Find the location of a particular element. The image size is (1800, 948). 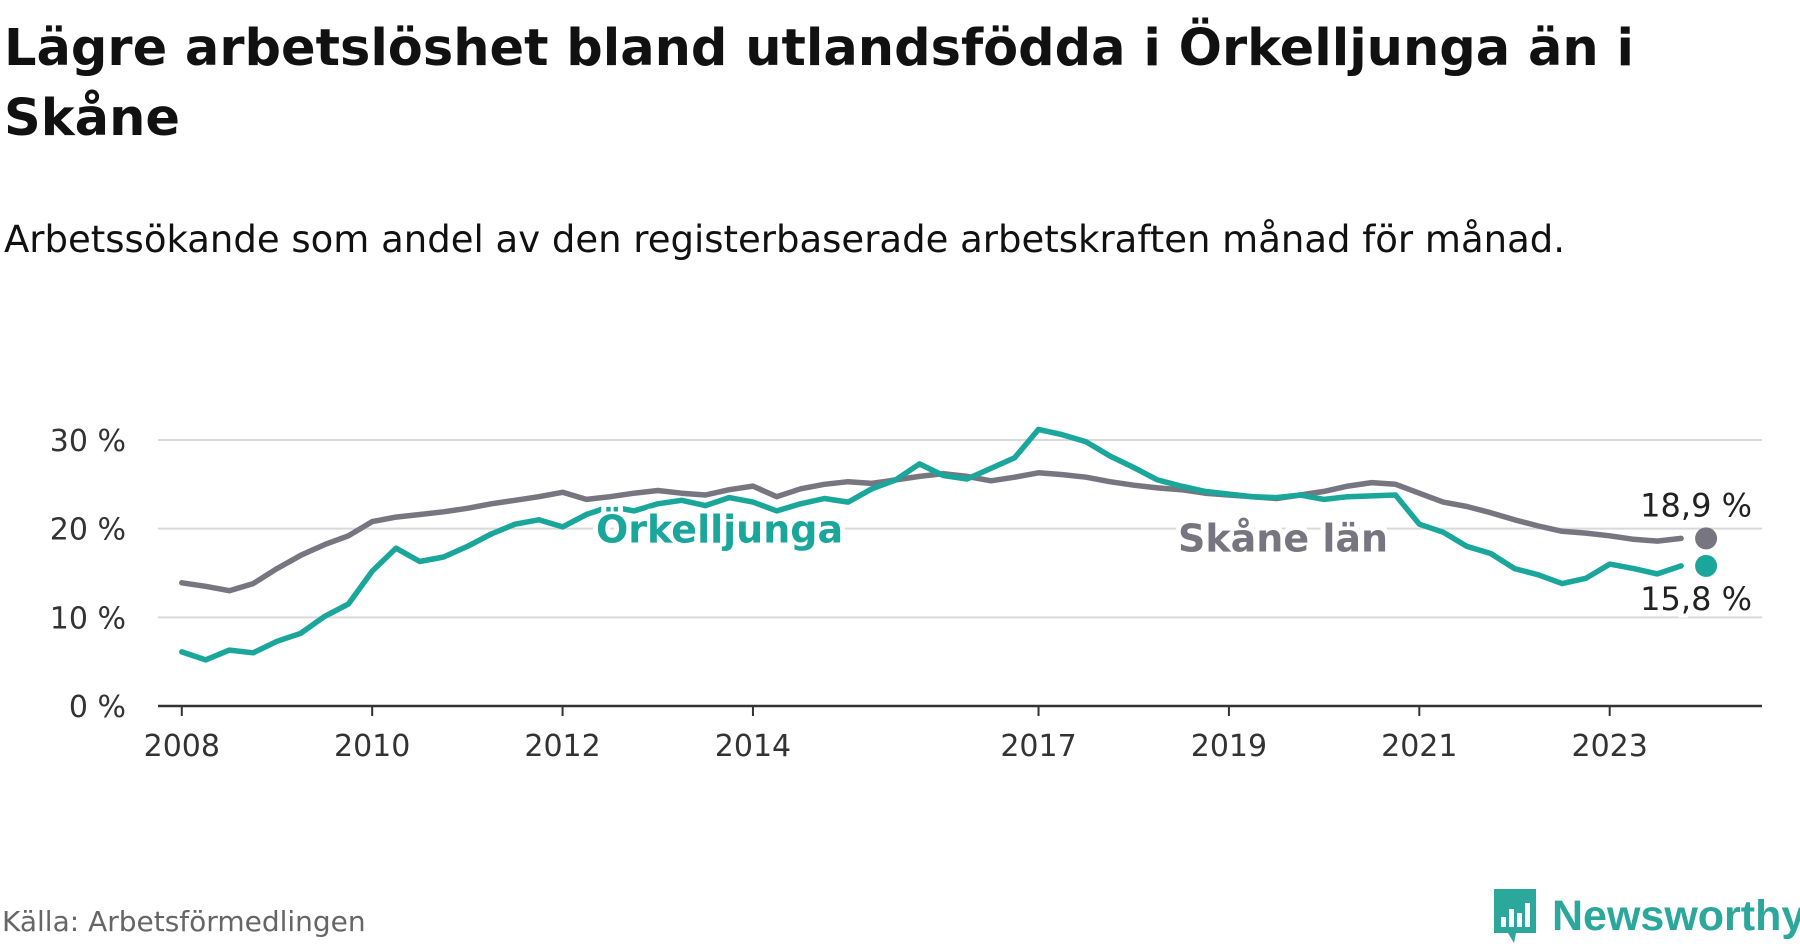

series-label-orkelljunga: Örkelljunga is located at coordinates (719, 530).